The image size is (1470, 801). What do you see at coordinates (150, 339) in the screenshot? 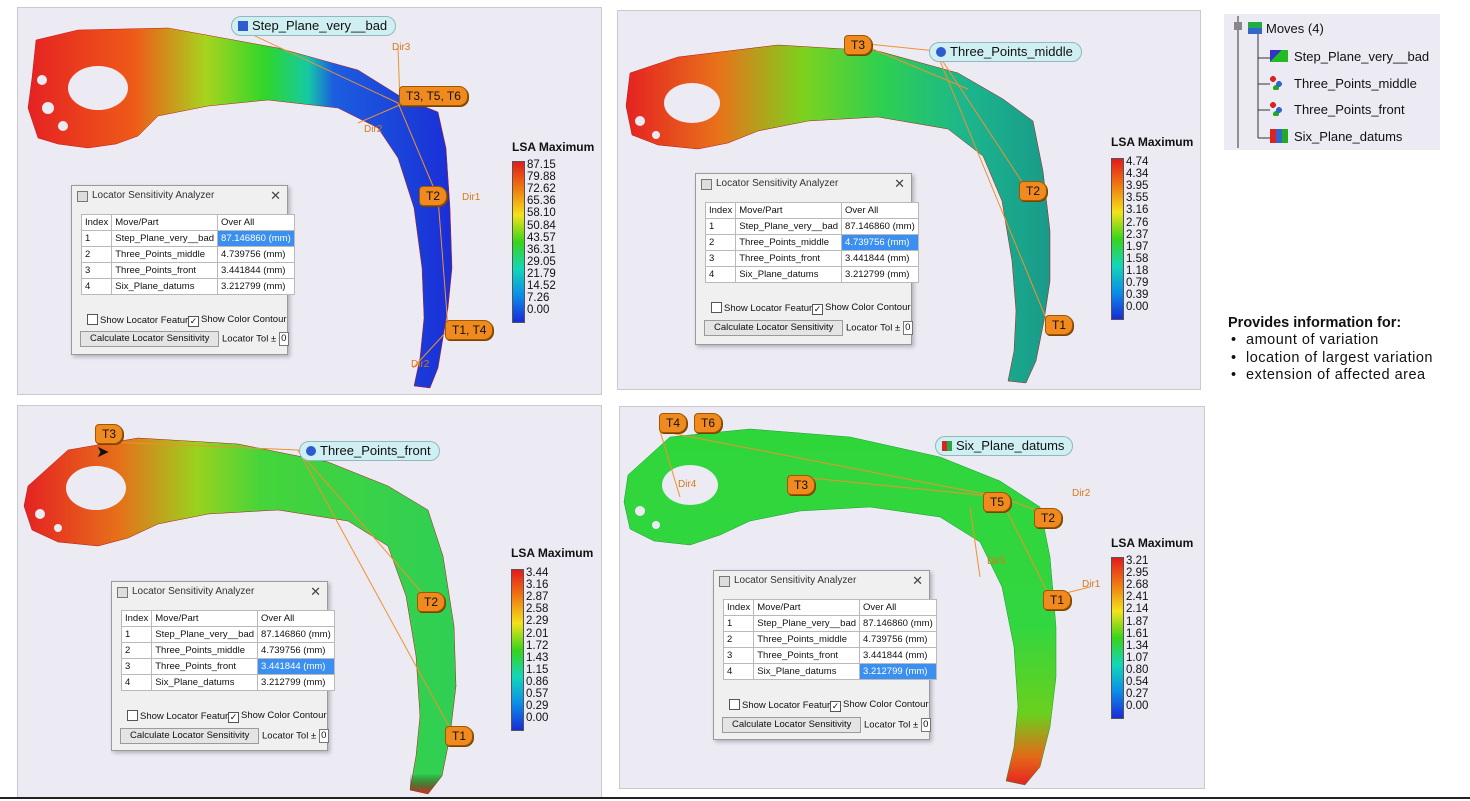
I see `calculate-locator-sensitivity-button: Calculate Locator Sensitivity` at bounding box center [150, 339].